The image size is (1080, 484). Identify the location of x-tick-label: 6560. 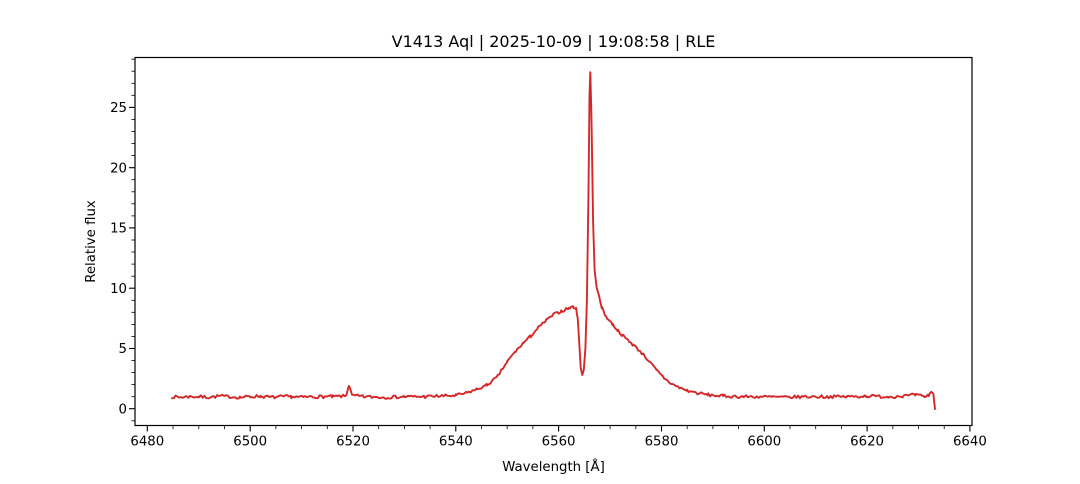
(559, 442).